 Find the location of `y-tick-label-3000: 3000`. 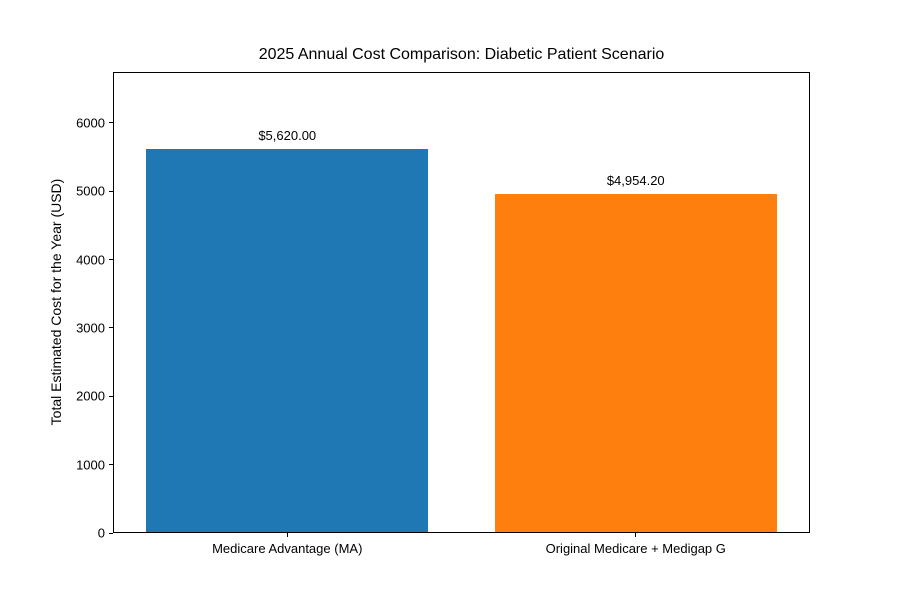

y-tick-label-3000: 3000 is located at coordinates (90, 328).